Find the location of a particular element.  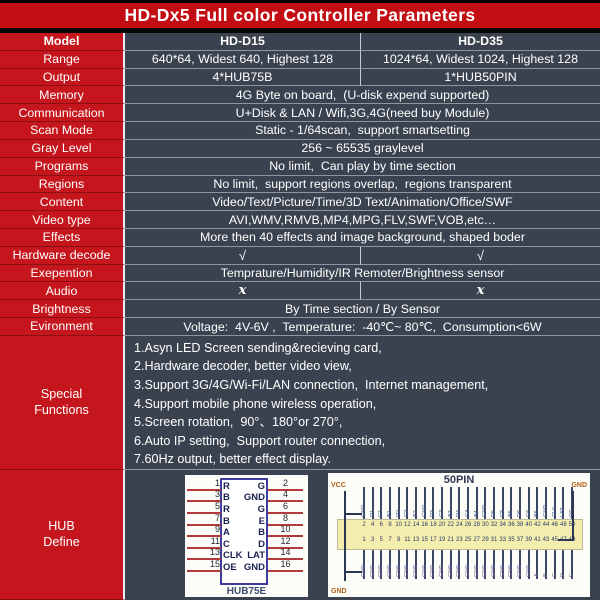

hub50pin-top-signal: G4 is located at coordinates (468, 513).